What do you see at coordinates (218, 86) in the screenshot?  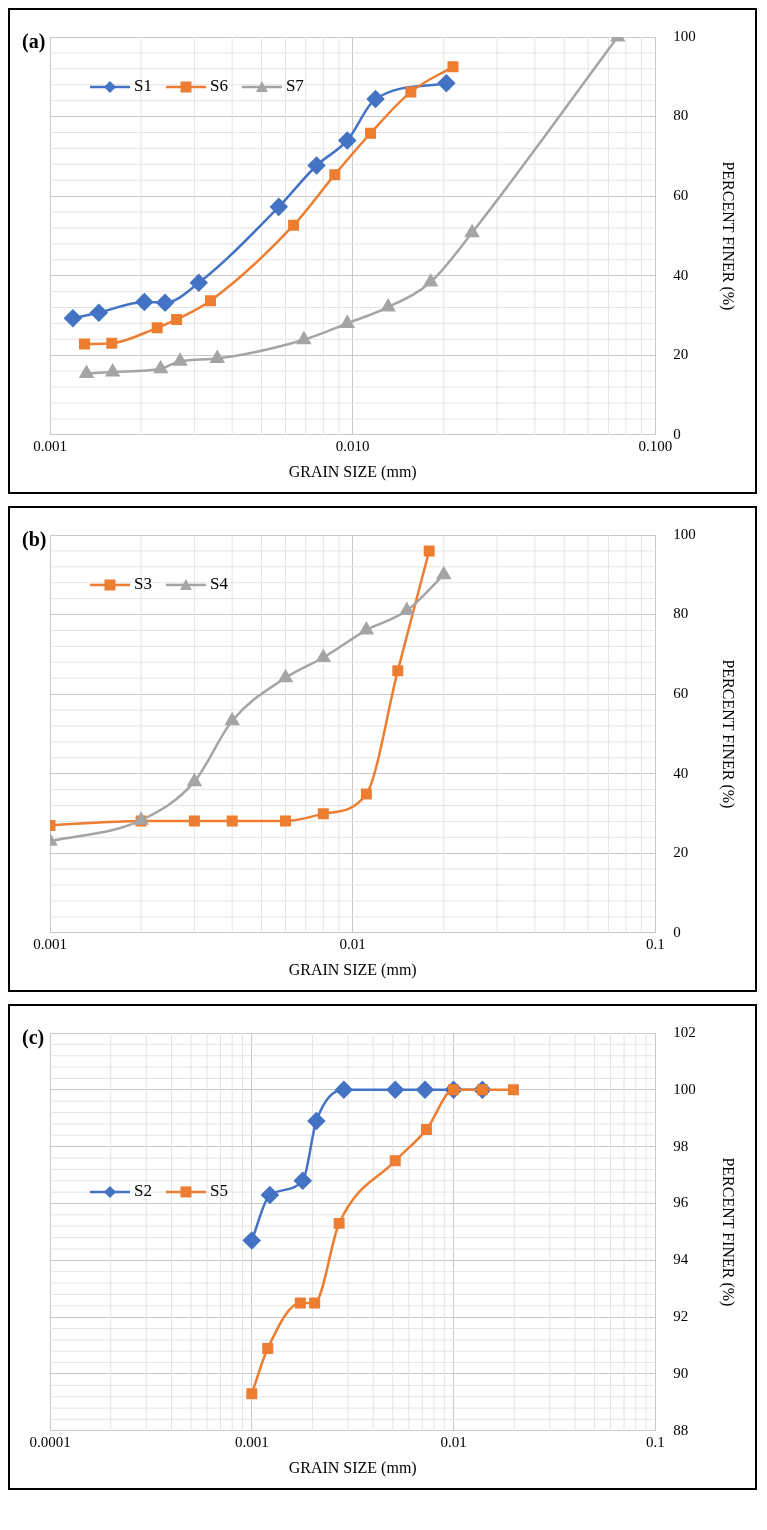 I see `legend-label: S6` at bounding box center [218, 86].